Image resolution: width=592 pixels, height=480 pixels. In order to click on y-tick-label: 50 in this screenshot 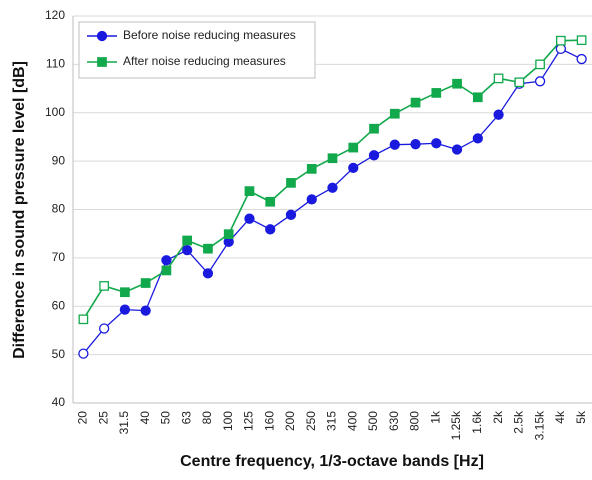, I will do `click(59, 354)`.